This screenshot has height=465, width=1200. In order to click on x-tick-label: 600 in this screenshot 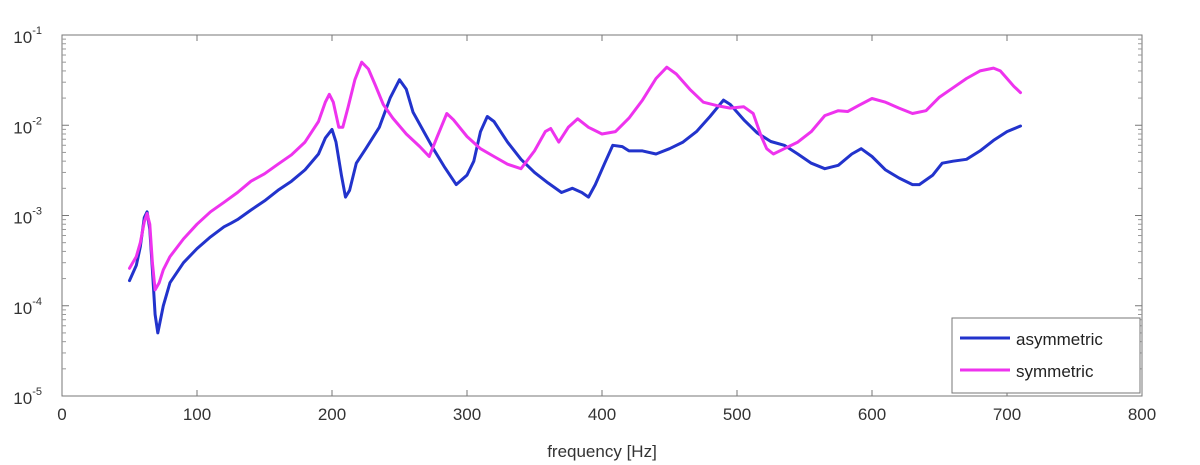, I will do `click(872, 414)`.